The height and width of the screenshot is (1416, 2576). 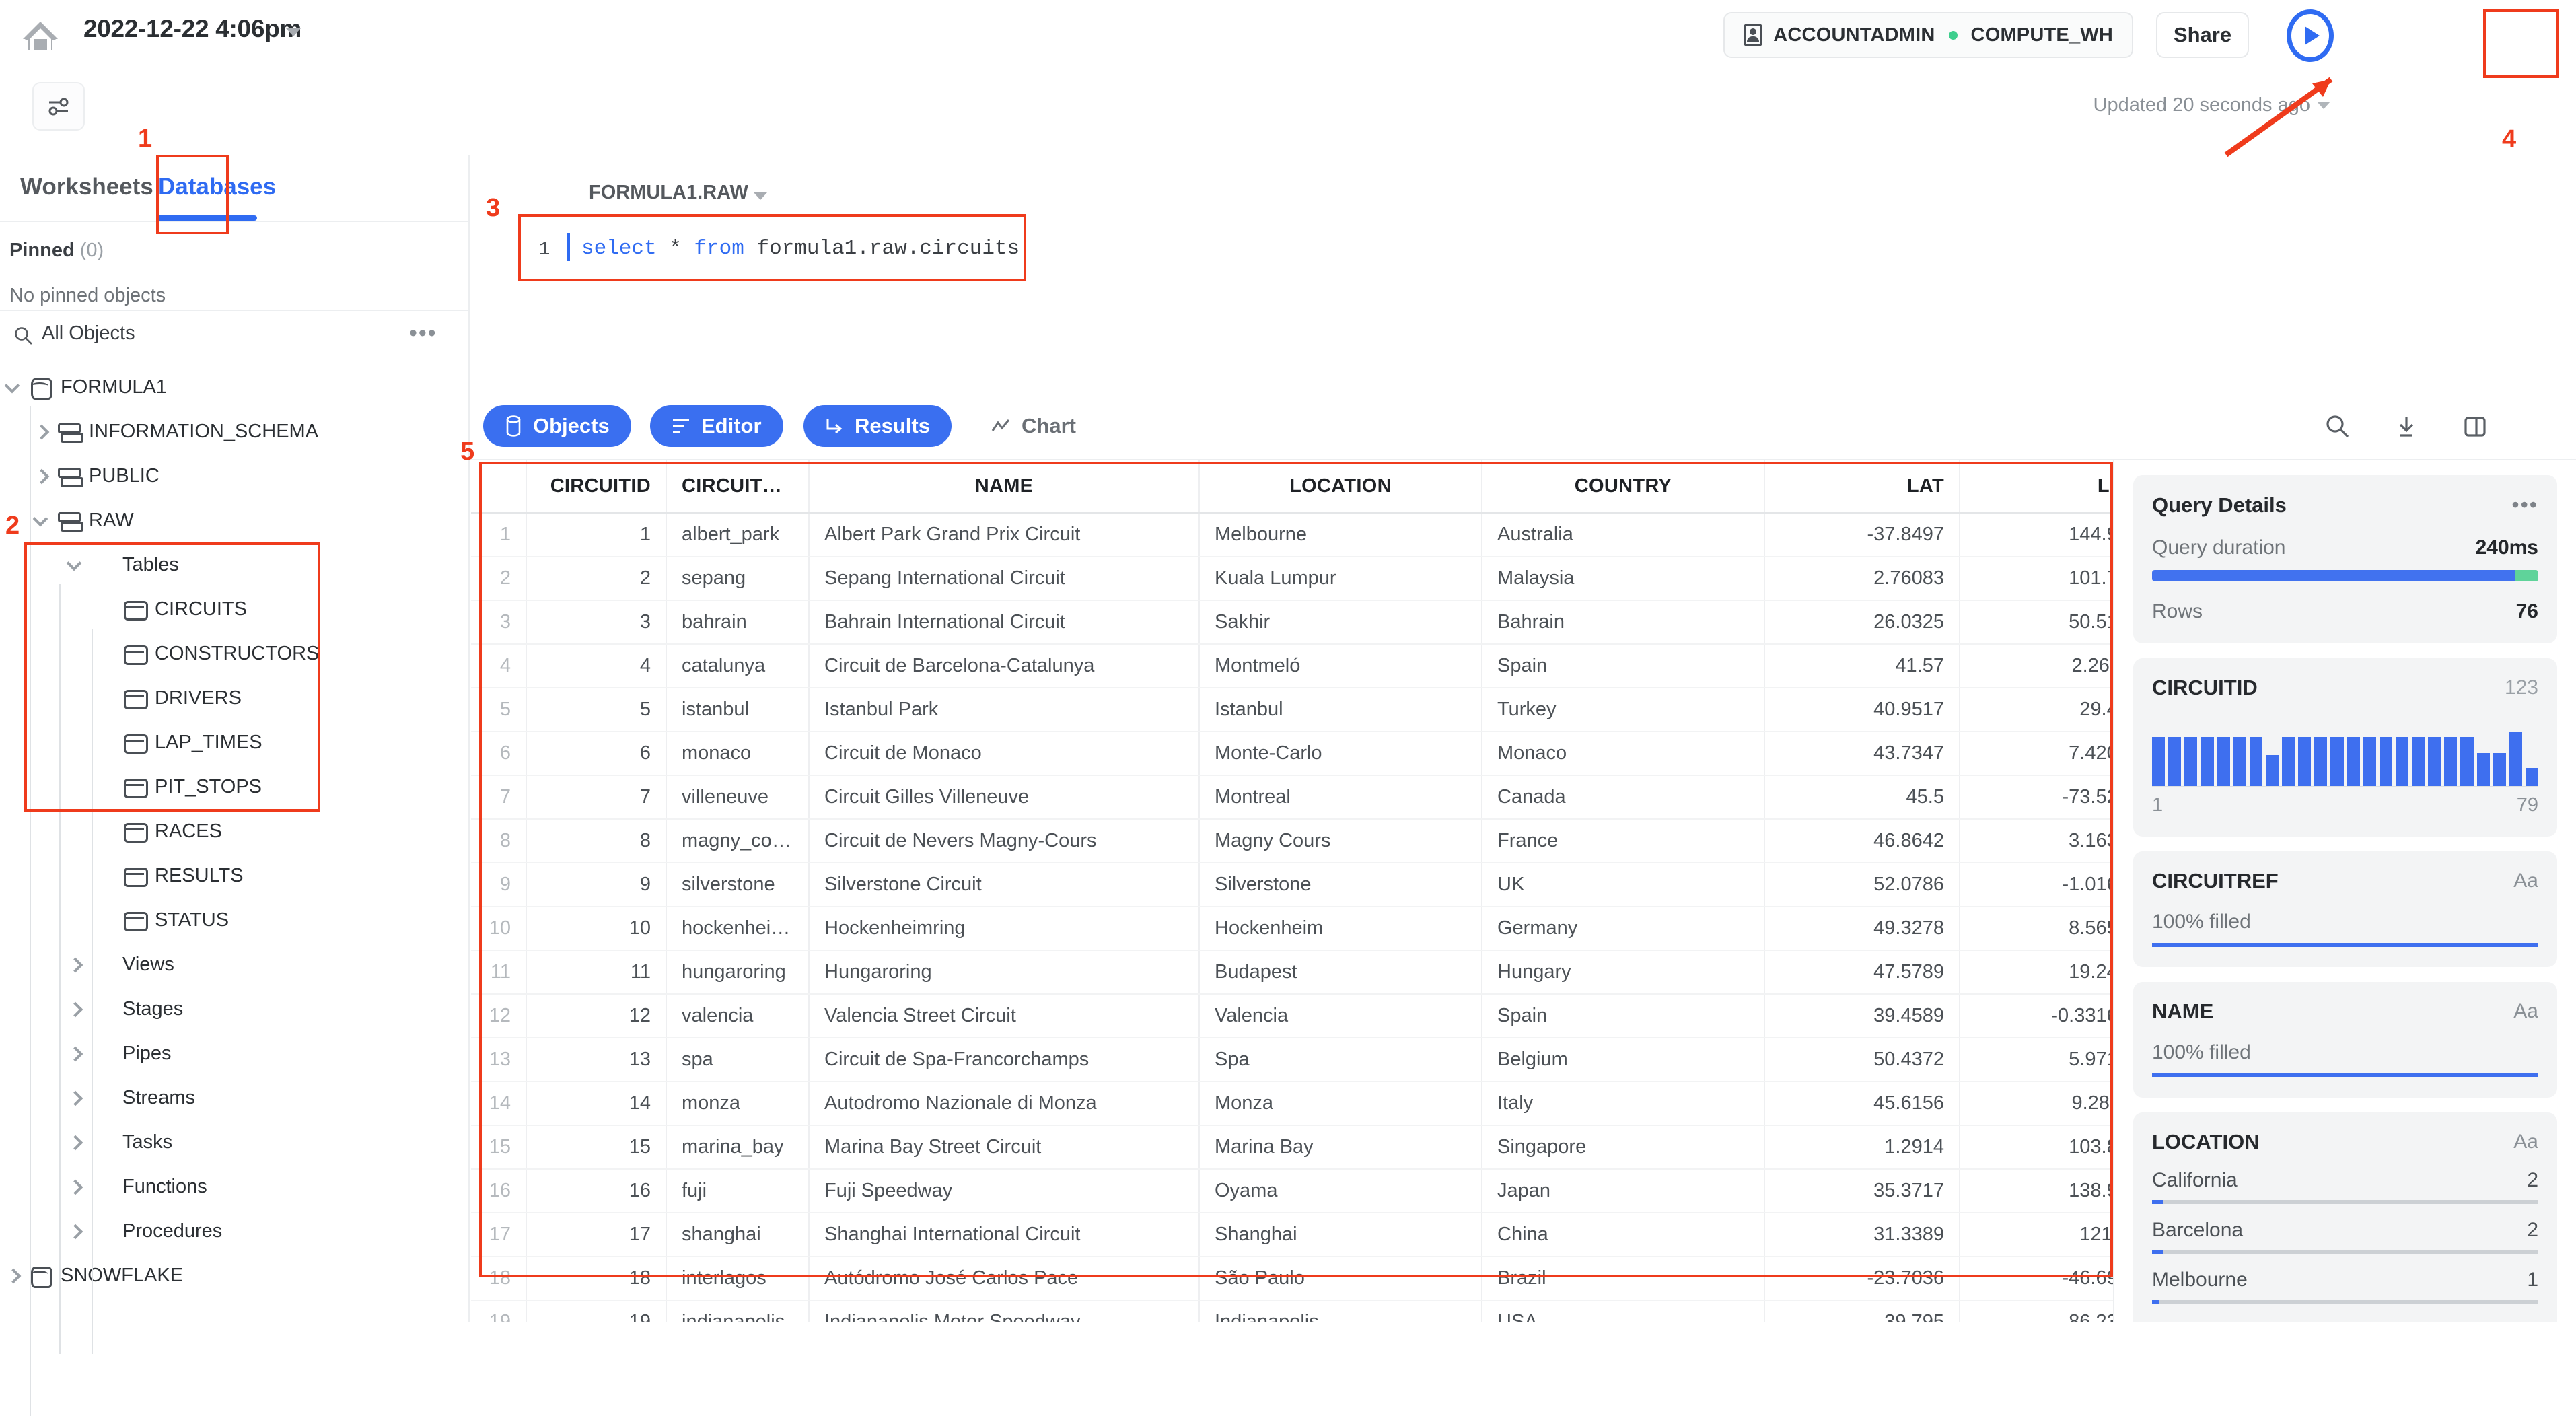 I want to click on table-cell-country: Malaysia, so click(x=1623, y=579).